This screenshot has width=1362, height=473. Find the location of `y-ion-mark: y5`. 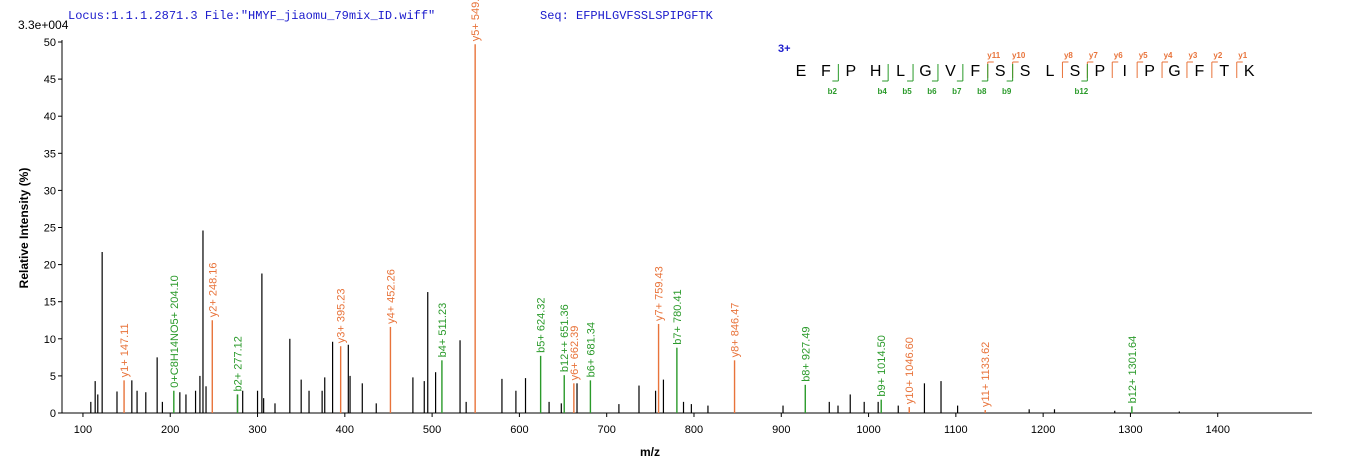

y-ion-mark: y5 is located at coordinates (1143, 55).